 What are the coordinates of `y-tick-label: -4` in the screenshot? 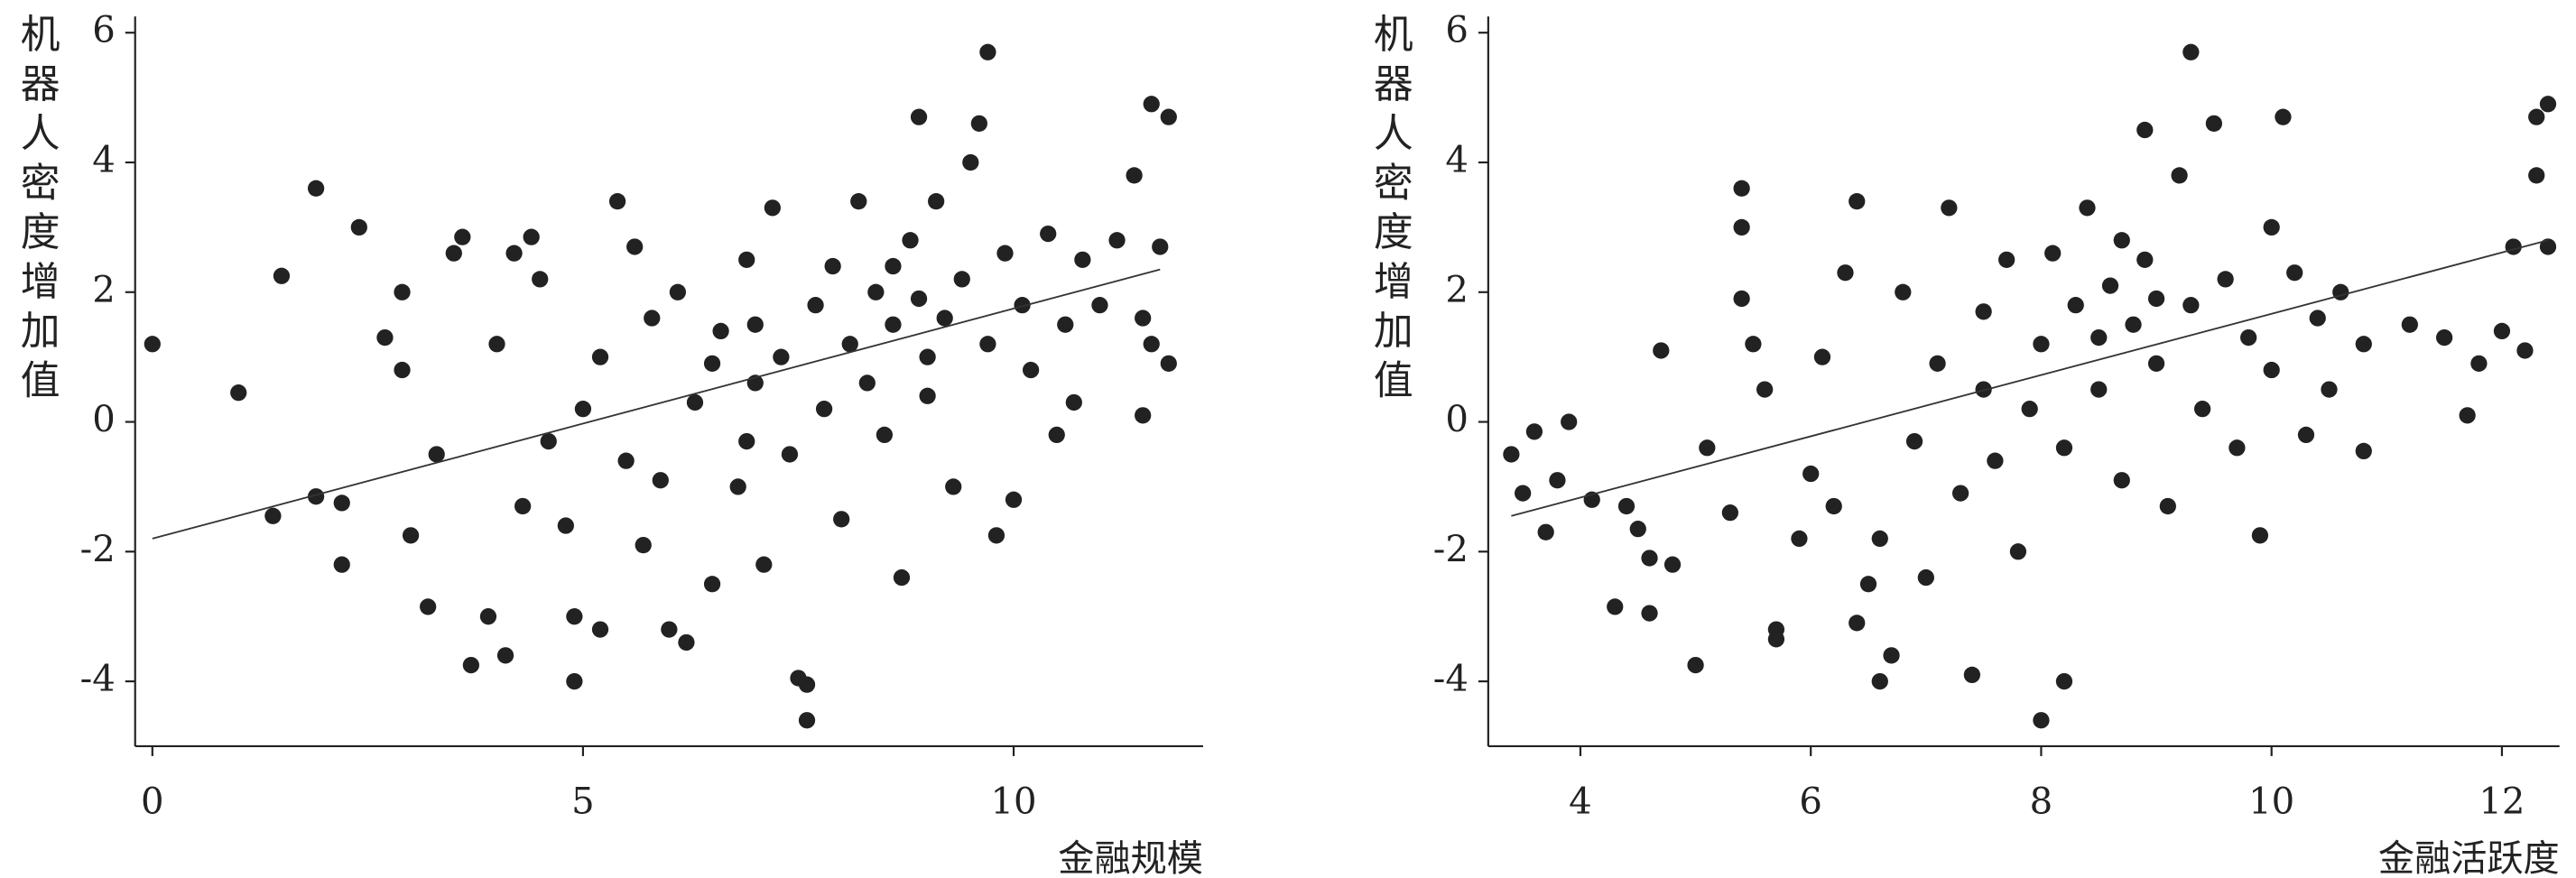 It's located at (98, 679).